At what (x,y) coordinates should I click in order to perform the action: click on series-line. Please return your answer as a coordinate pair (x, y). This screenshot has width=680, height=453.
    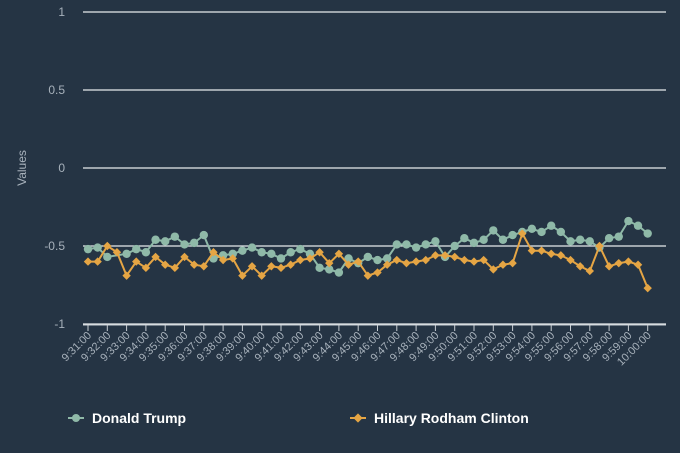
    Looking at the image, I should click on (368, 247).